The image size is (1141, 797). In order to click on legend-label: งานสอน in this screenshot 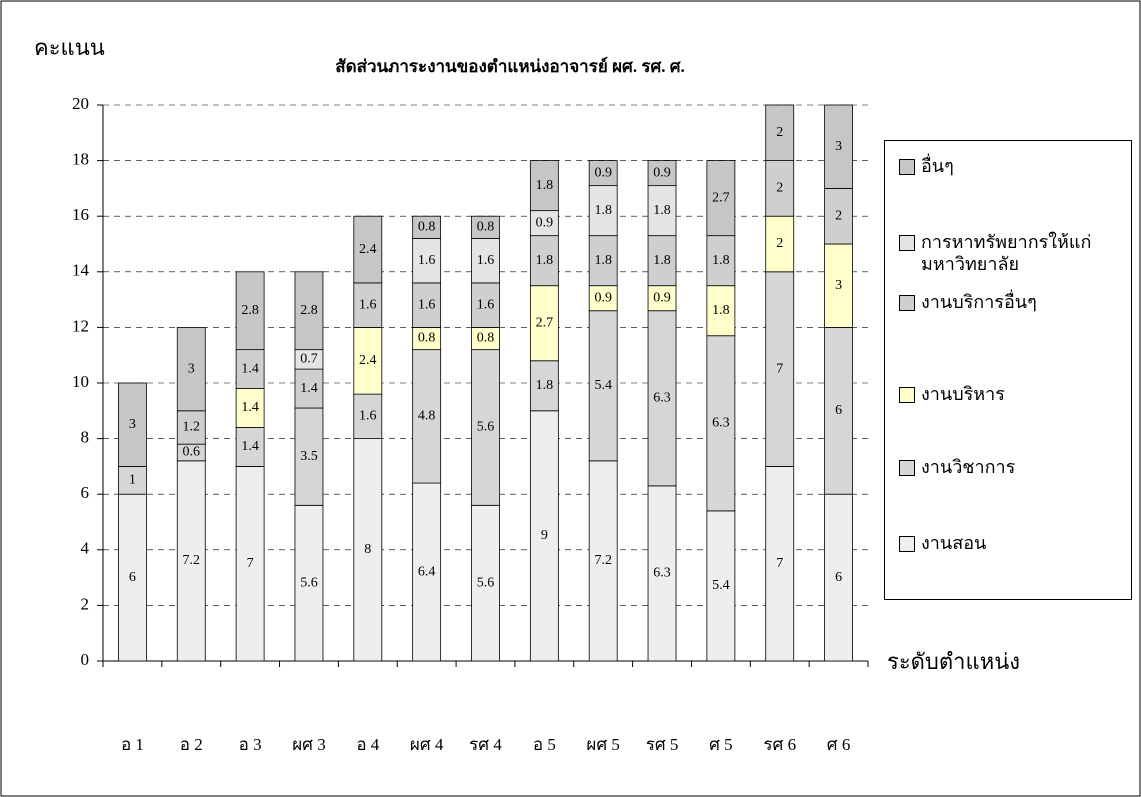, I will do `click(954, 543)`.